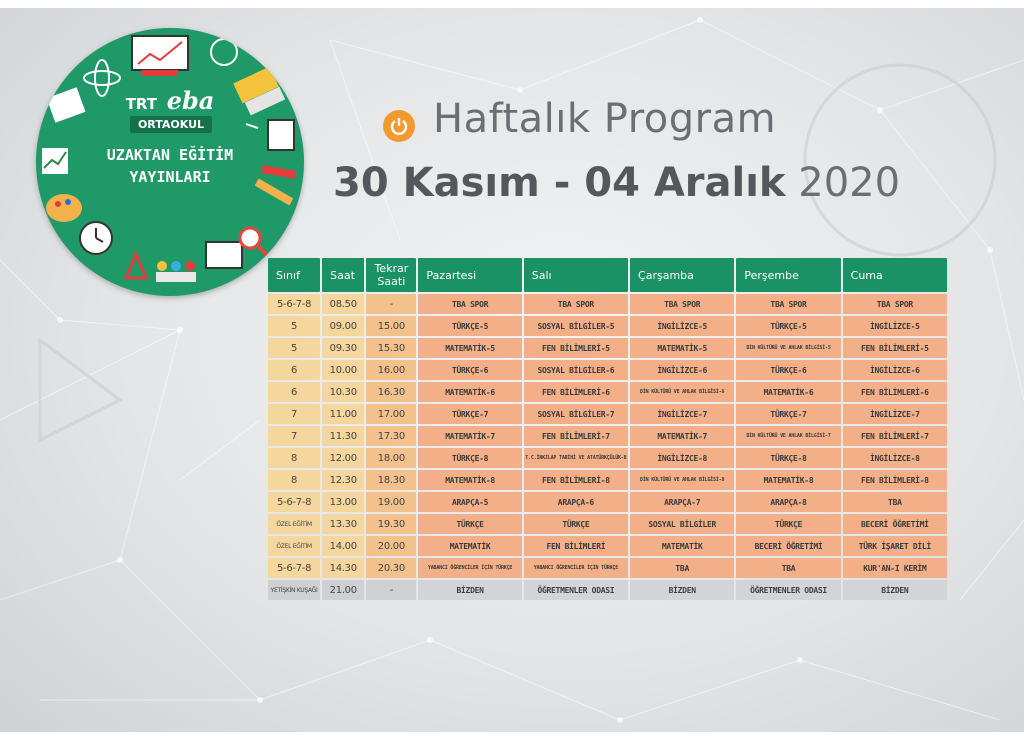 This screenshot has width=1024, height=742. What do you see at coordinates (470, 524) in the screenshot?
I see `cell-pazartesi: TÜRKÇE` at bounding box center [470, 524].